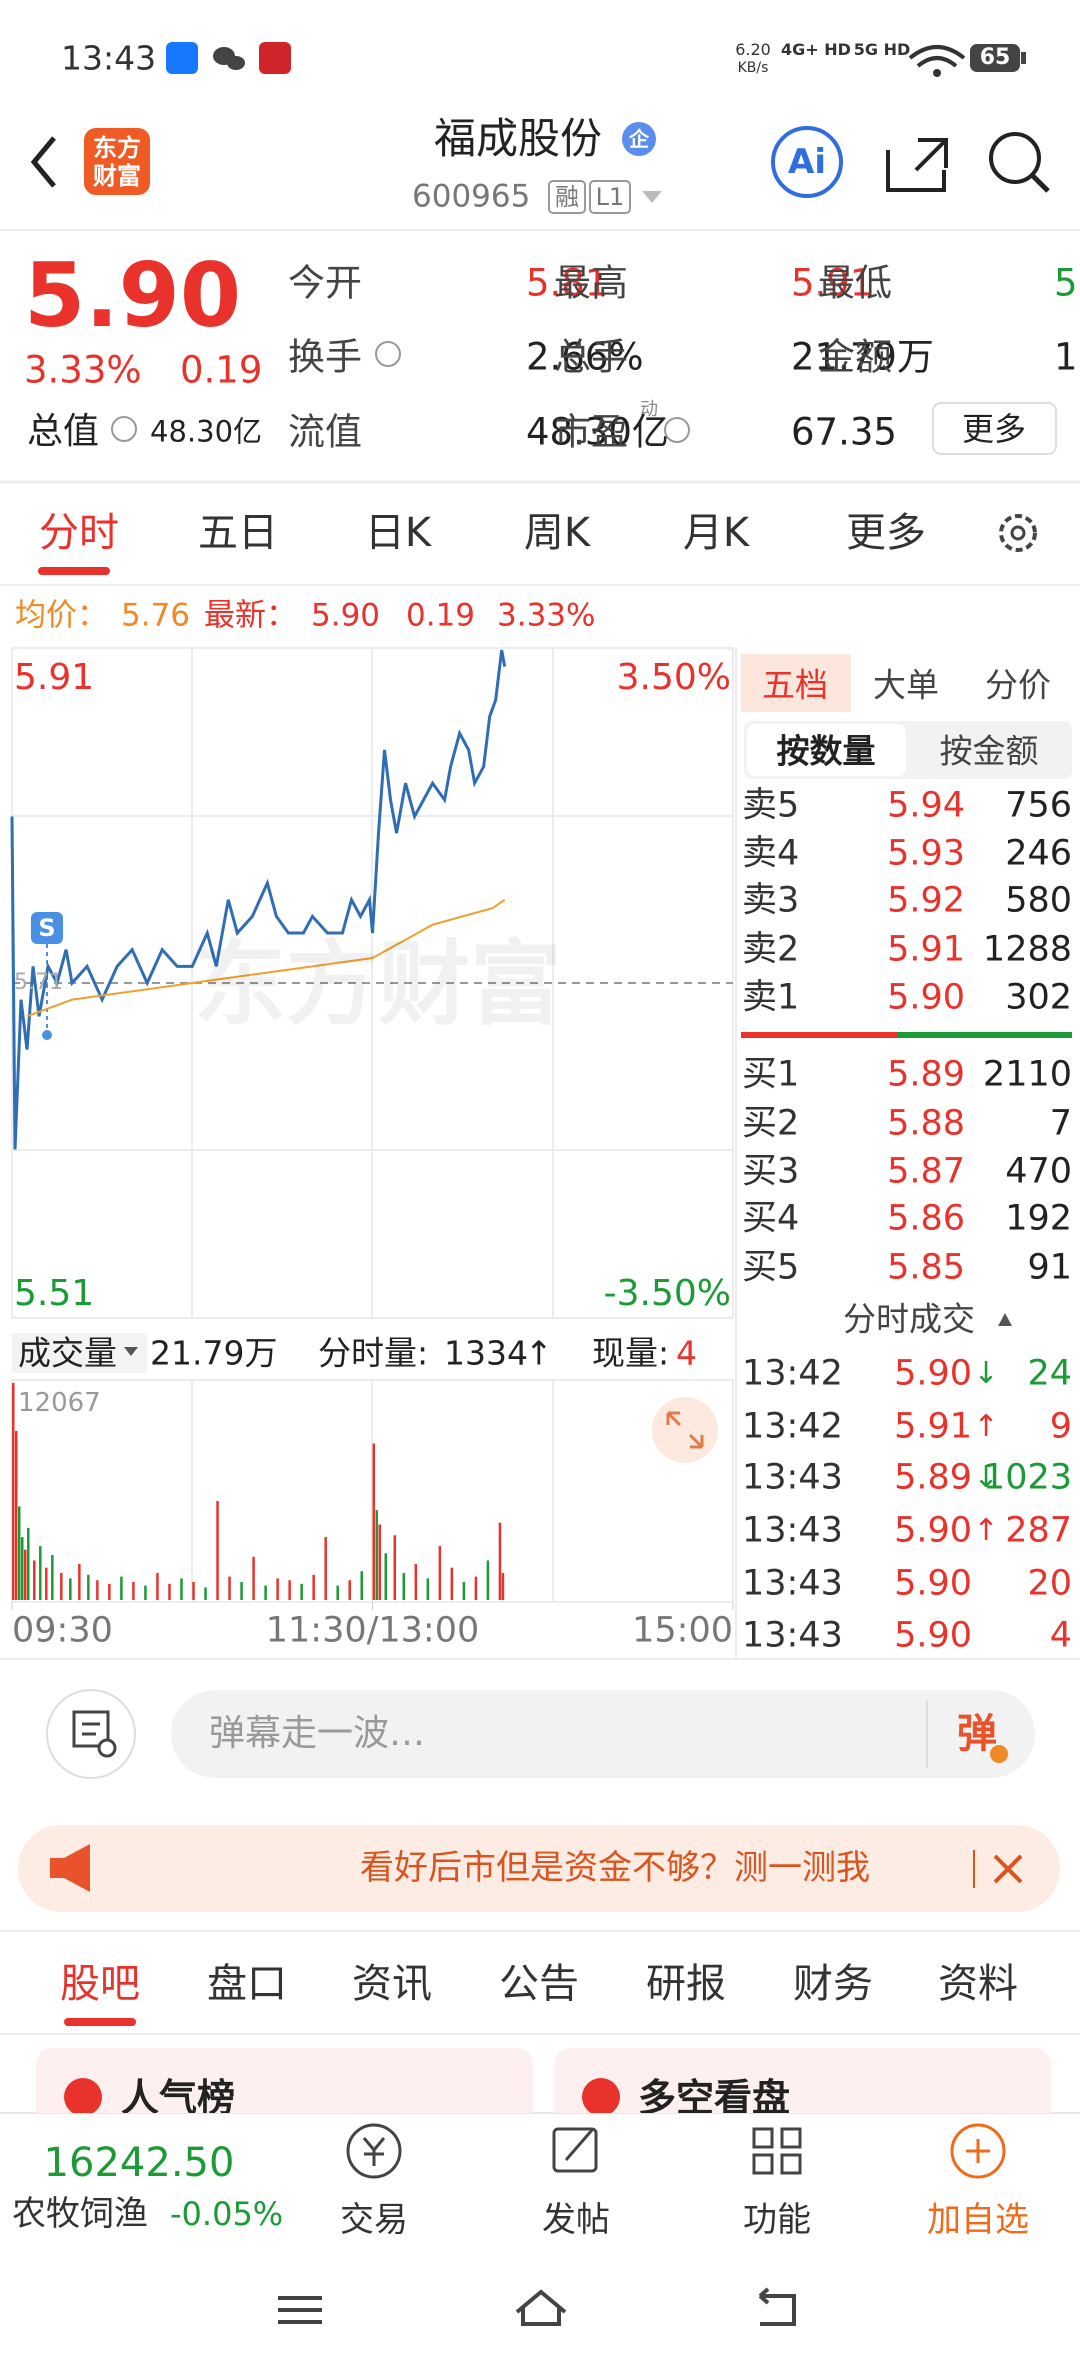 The image size is (1080, 2376). Describe the element at coordinates (546, 615) in the screenshot. I see `text: 3.33%` at that location.